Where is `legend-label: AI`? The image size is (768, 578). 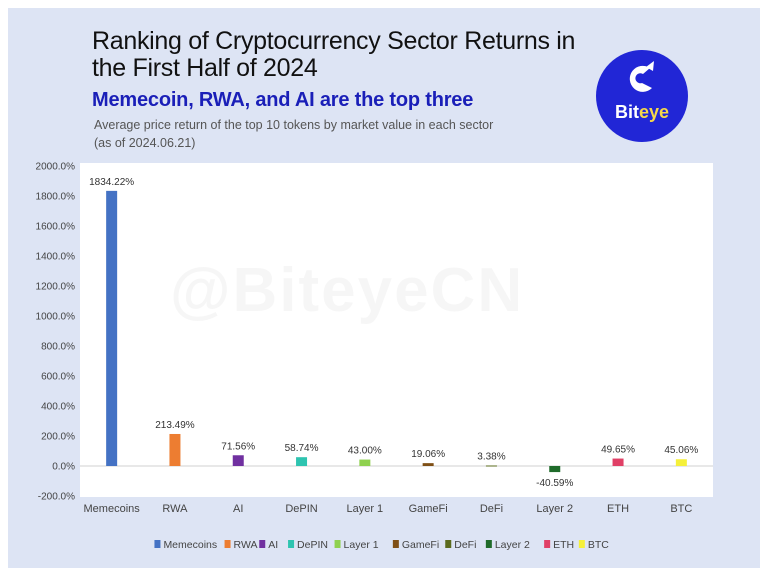
legend-label: AI is located at coordinates (273, 545).